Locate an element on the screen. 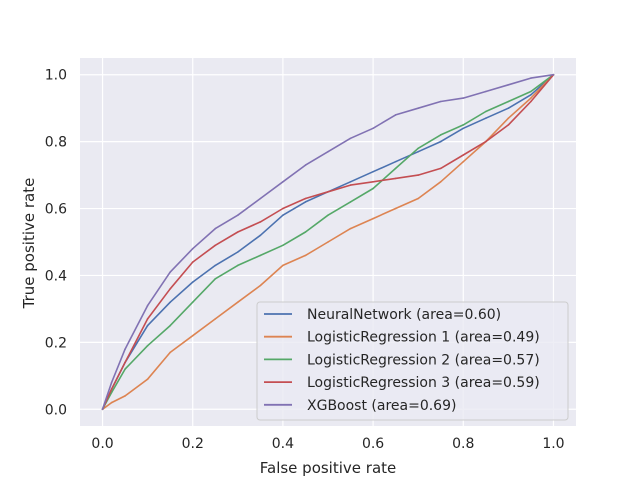 The height and width of the screenshot is (480, 640). legend-label: XGBoost (area=0.69) is located at coordinates (381, 406).